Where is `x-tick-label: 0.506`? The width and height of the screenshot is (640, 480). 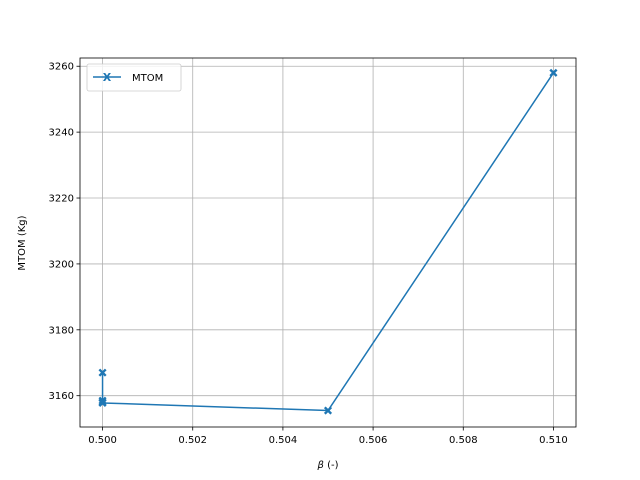 x-tick-label: 0.506 is located at coordinates (373, 440).